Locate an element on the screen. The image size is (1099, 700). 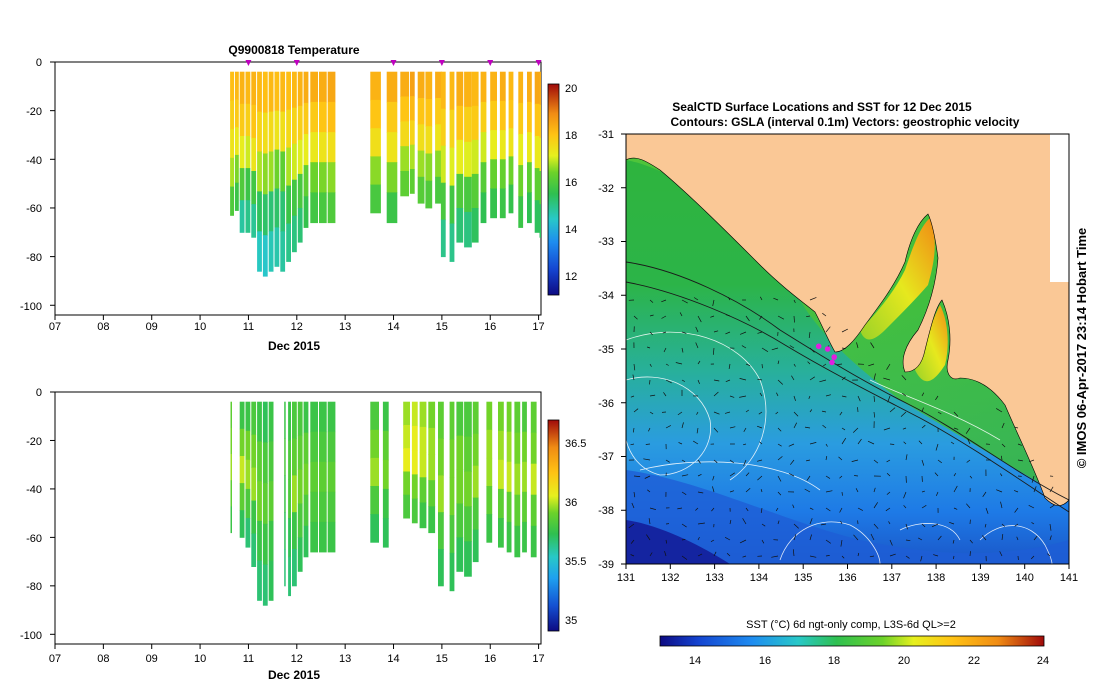
x-tick-label: 11 is located at coordinates (248, 659).